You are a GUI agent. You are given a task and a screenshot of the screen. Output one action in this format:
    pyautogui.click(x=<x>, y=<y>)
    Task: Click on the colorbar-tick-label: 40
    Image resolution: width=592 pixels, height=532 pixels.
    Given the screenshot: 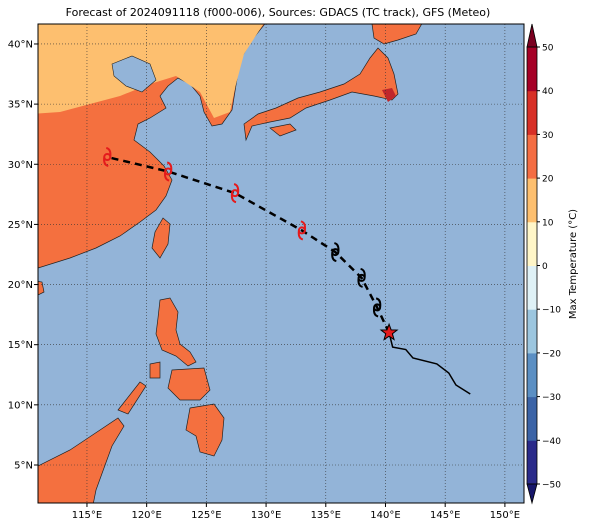 What is the action you would take?
    pyautogui.click(x=548, y=92)
    